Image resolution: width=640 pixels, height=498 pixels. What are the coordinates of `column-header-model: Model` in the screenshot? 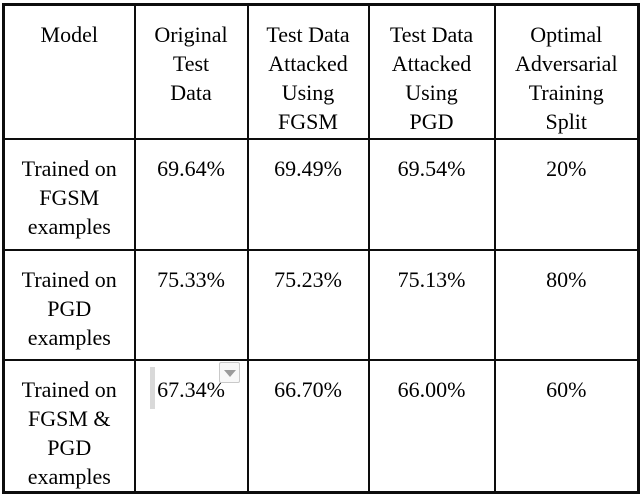 It's located at (69, 71).